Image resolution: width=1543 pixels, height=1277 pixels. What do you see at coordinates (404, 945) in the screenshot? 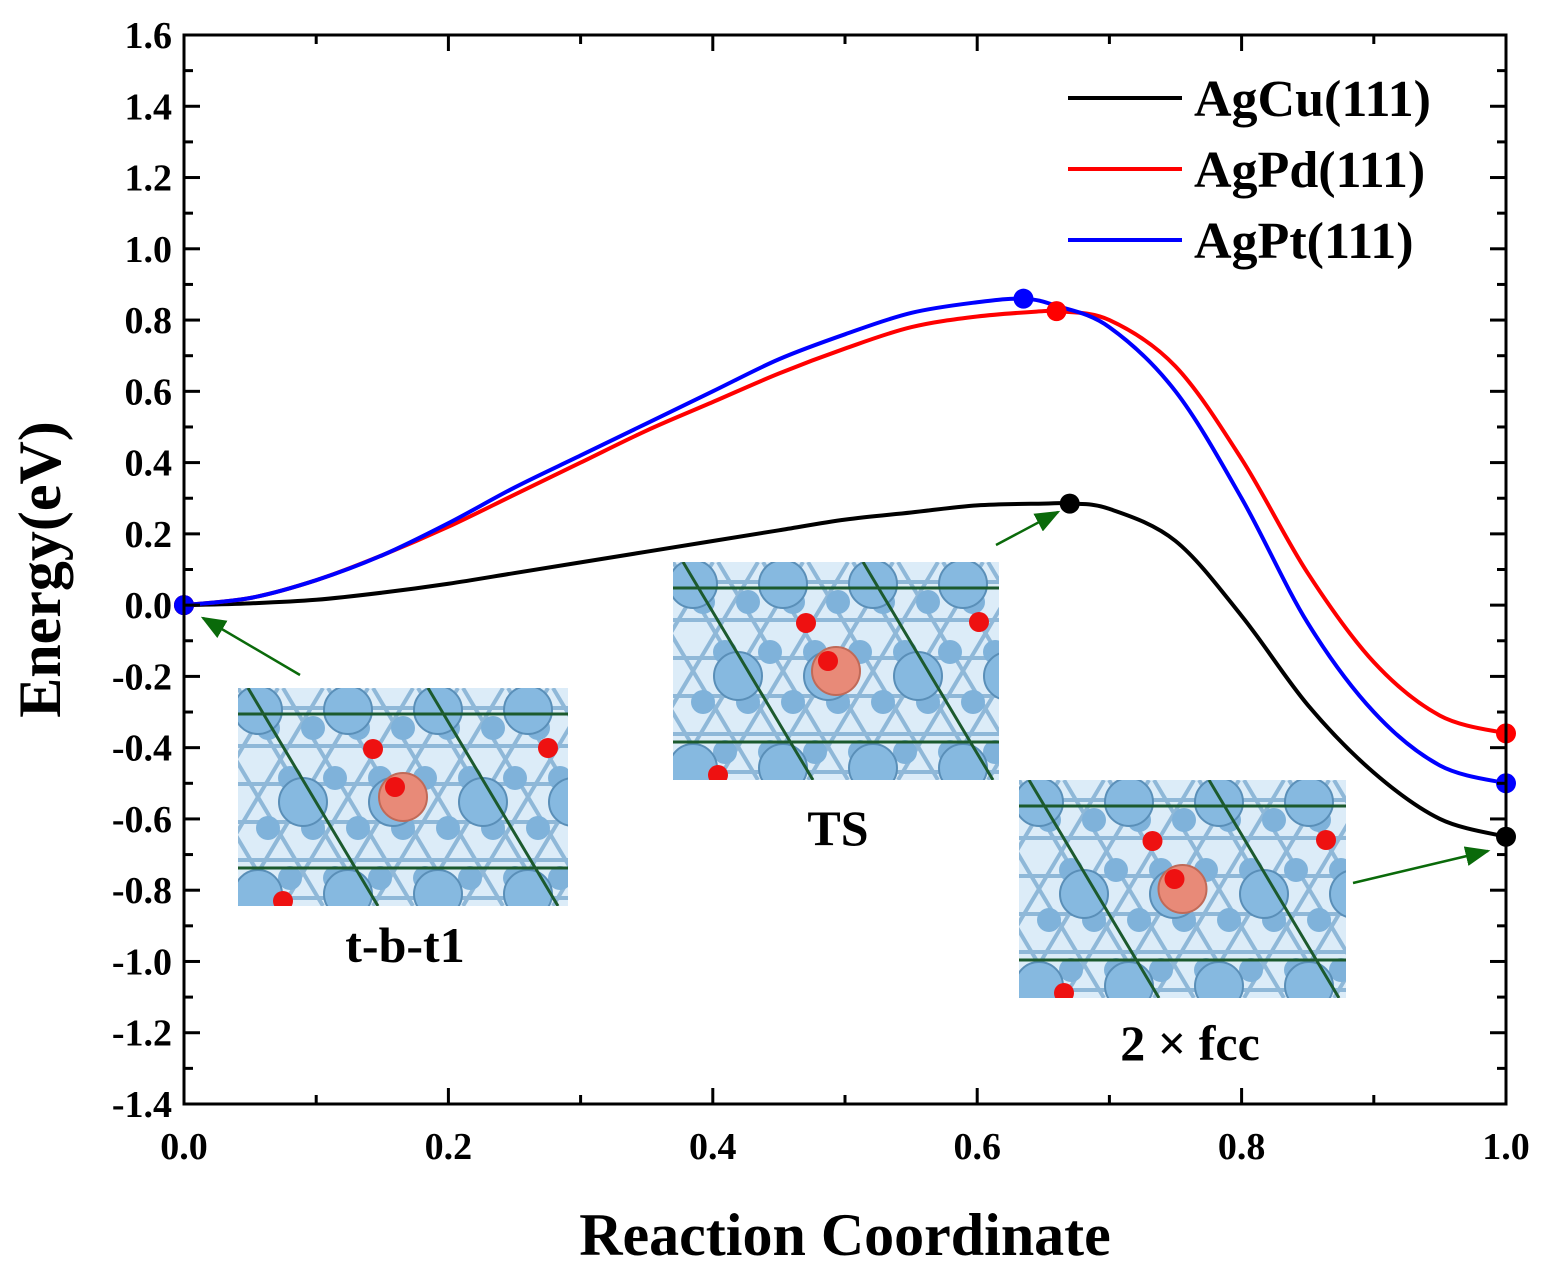
I see `caption-t-b-t1: t-b-t1` at bounding box center [404, 945].